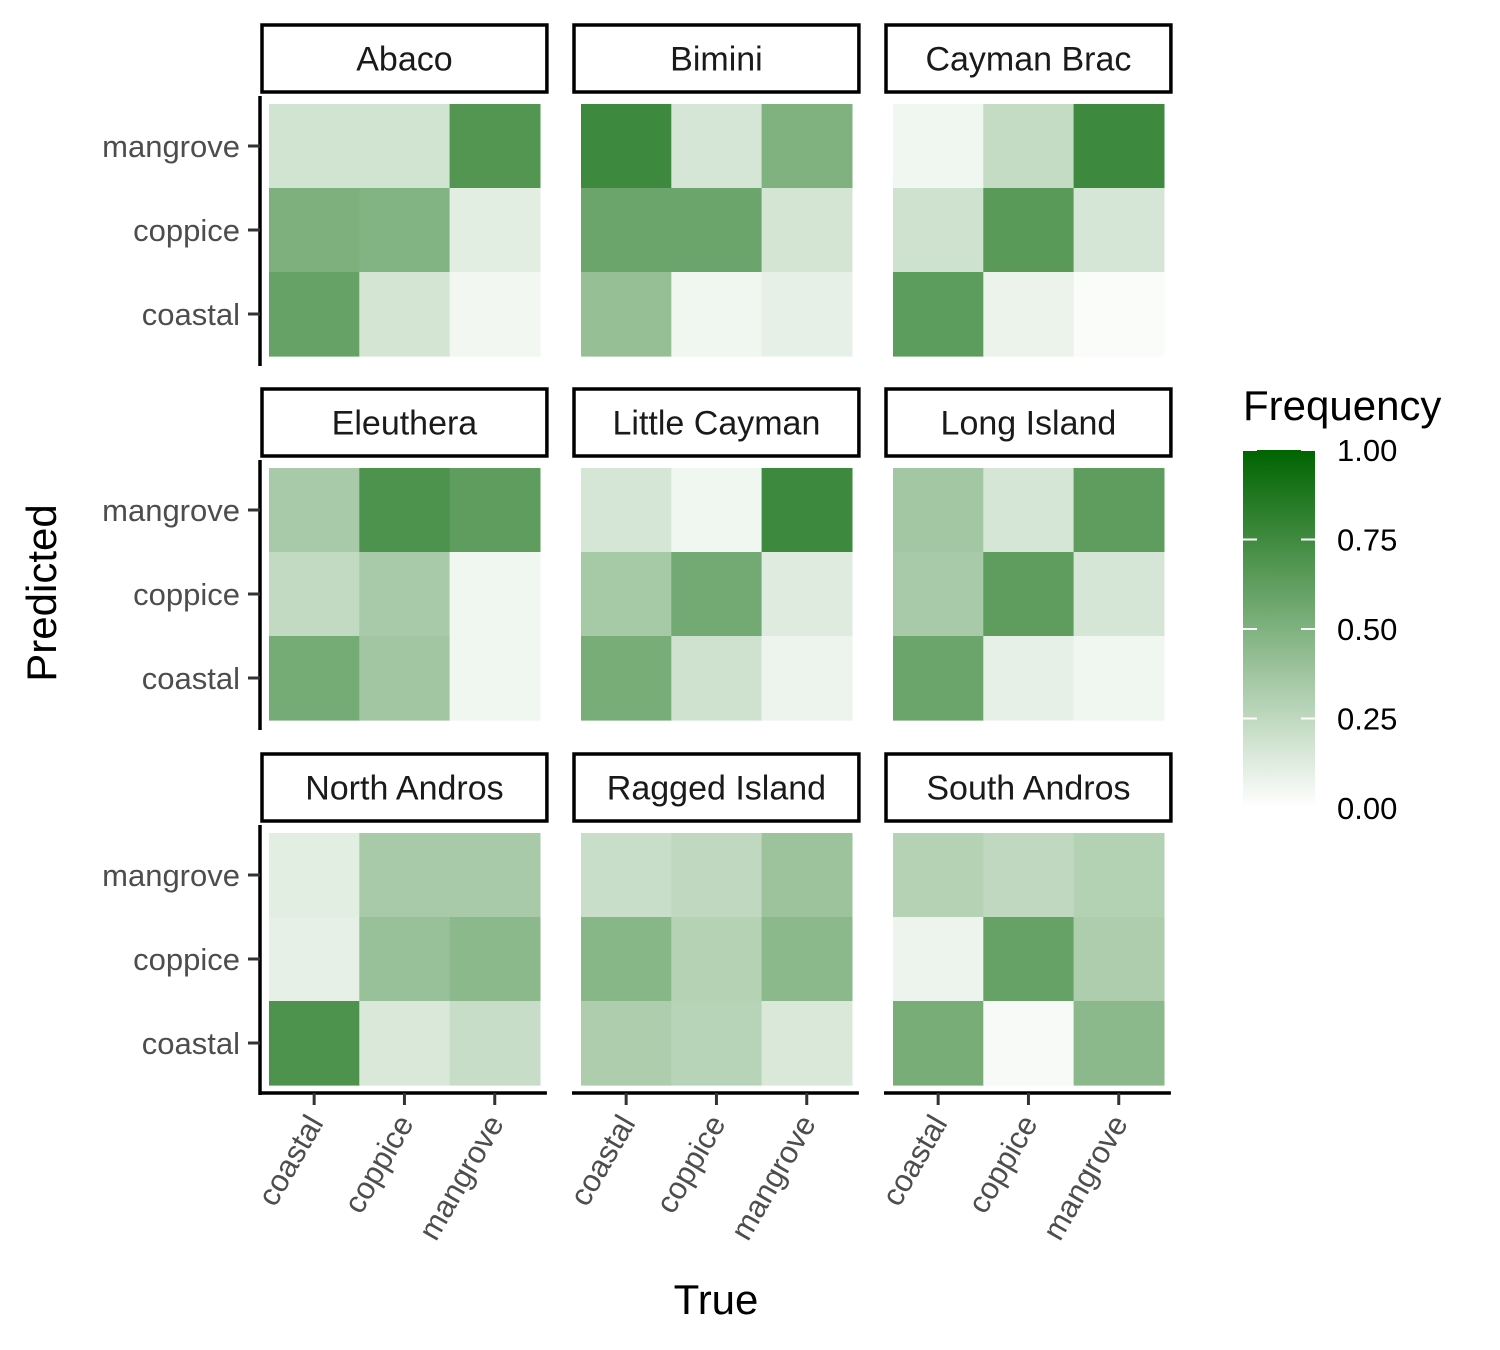 Image resolution: width=1500 pixels, height=1350 pixels. I want to click on facet-panel: Long Island, so click(1028, 554).